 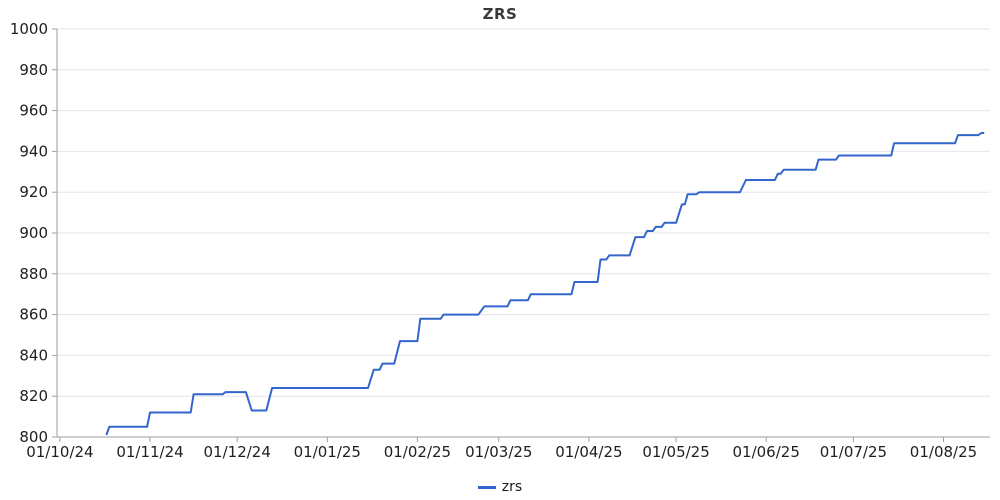 What do you see at coordinates (500, 487) in the screenshot?
I see `chart-legend: zrs` at bounding box center [500, 487].